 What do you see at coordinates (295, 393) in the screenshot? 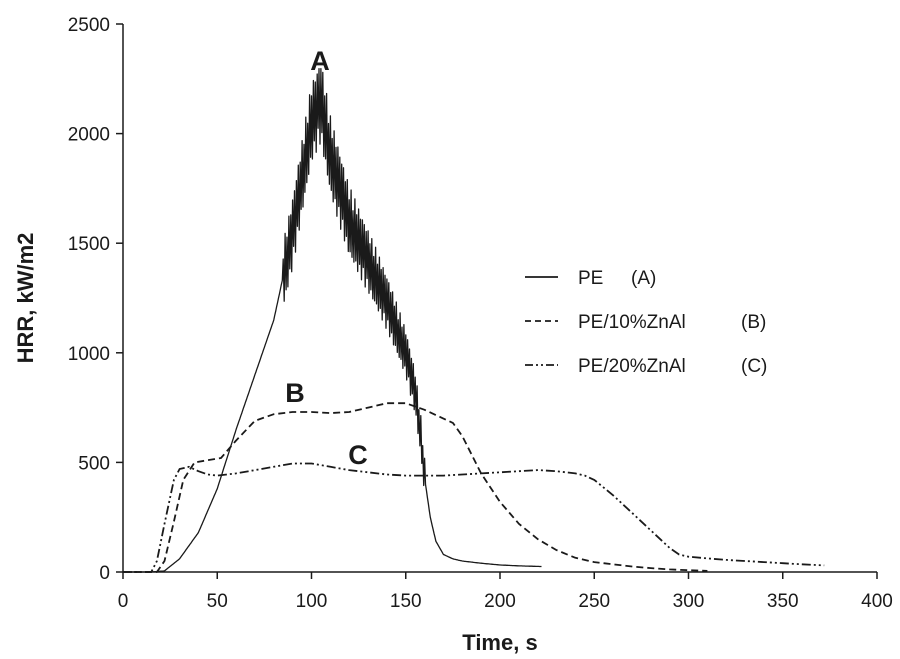
I see `curve-label-b: B` at bounding box center [295, 393].